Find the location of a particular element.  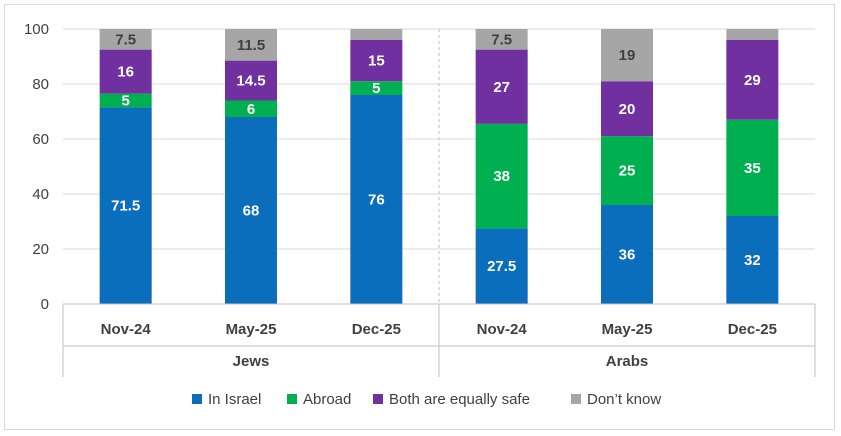

data-label: 76 is located at coordinates (376, 200).